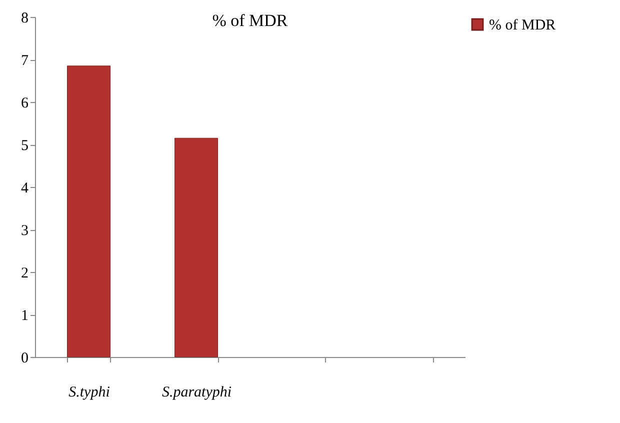  I want to click on y-tick-label: 4, so click(25, 188).